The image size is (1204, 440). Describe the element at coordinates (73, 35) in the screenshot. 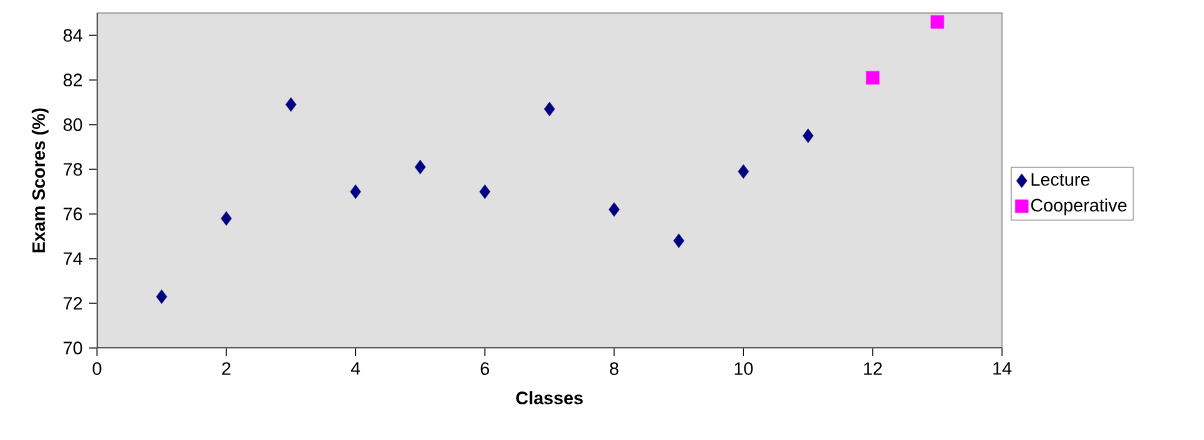

I see `y-tick-label: 84` at that location.